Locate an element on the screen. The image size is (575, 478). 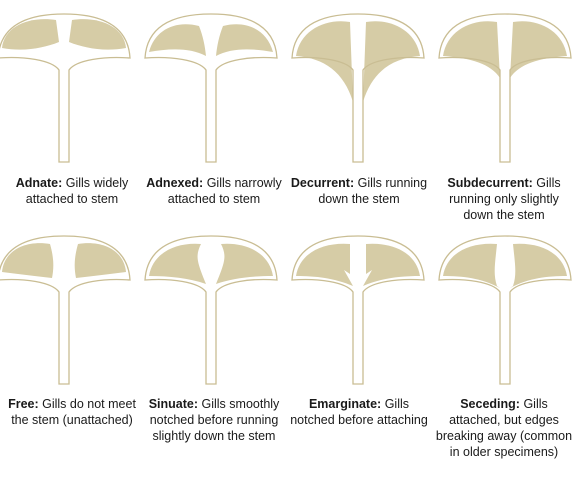
caption-decurrent: Decurrent: Gills running down the stem is located at coordinates (359, 191).